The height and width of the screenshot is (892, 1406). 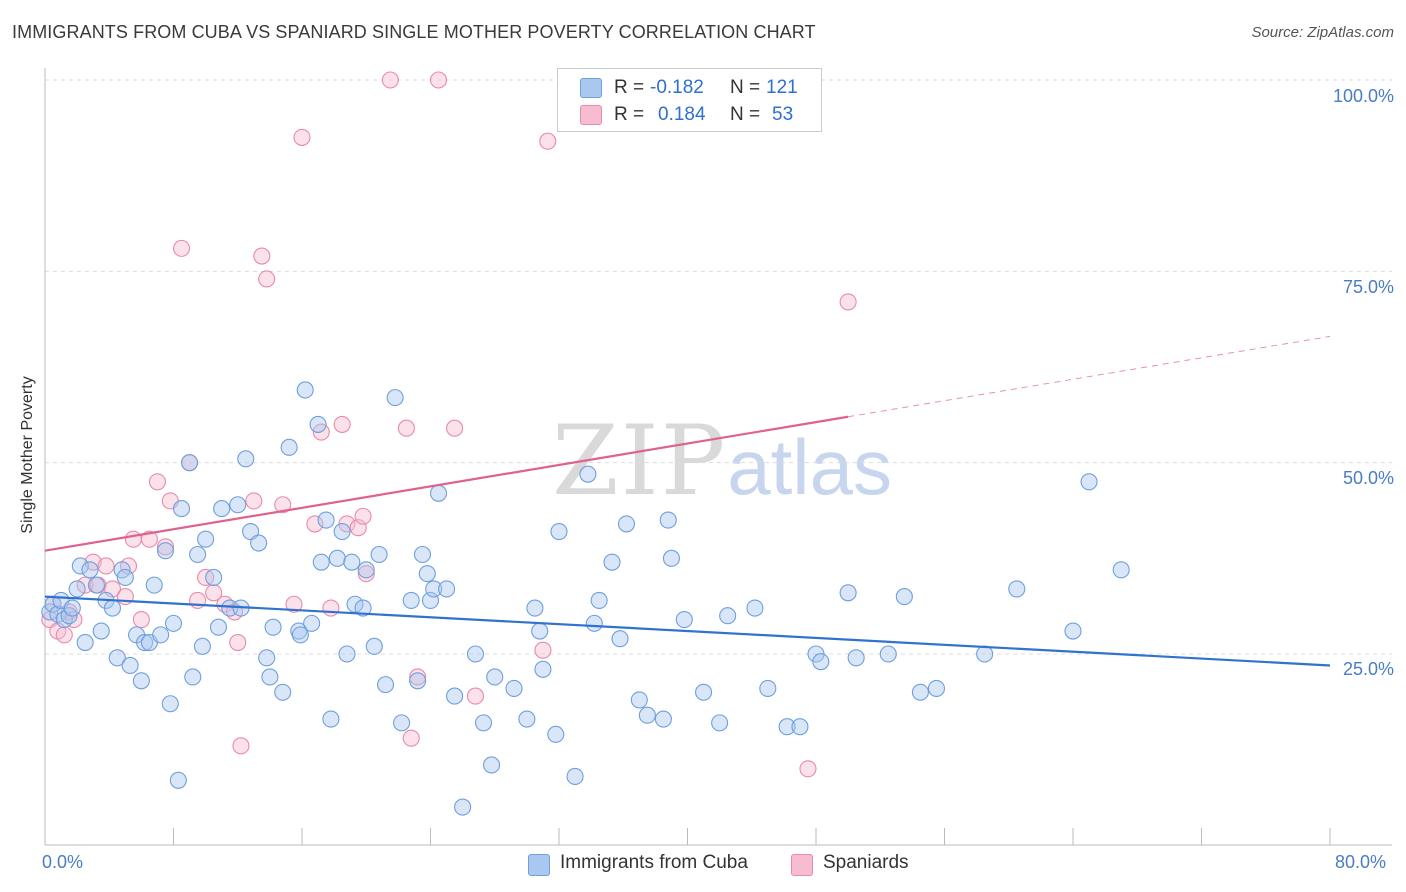 What do you see at coordinates (783, 114) in the screenshot?
I see `legend-n-value: 53` at bounding box center [783, 114].